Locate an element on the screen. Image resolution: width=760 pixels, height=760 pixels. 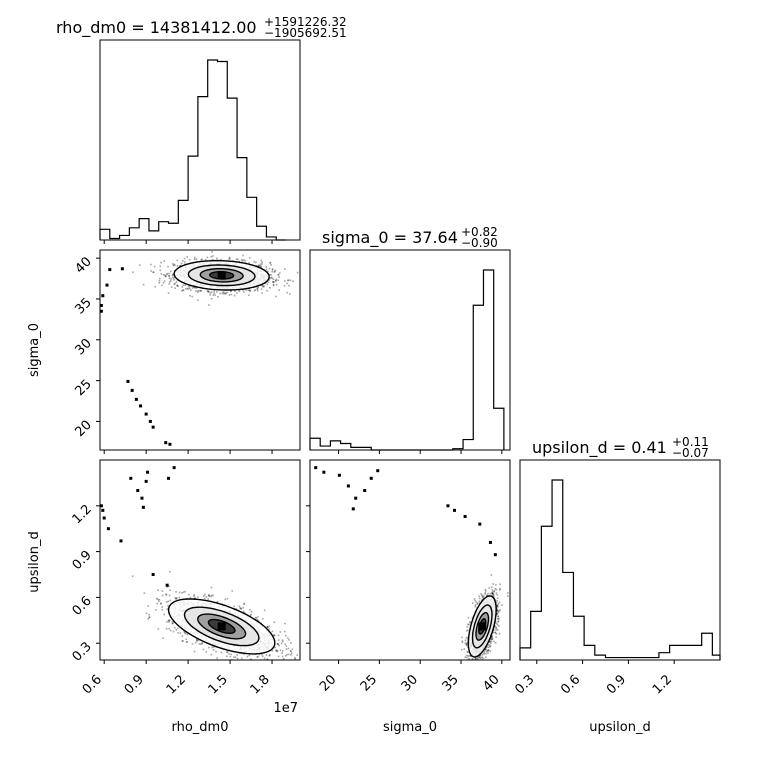
title-rho-dm0: rho_dm0 = 14381412.00 is located at coordinates (156, 28).